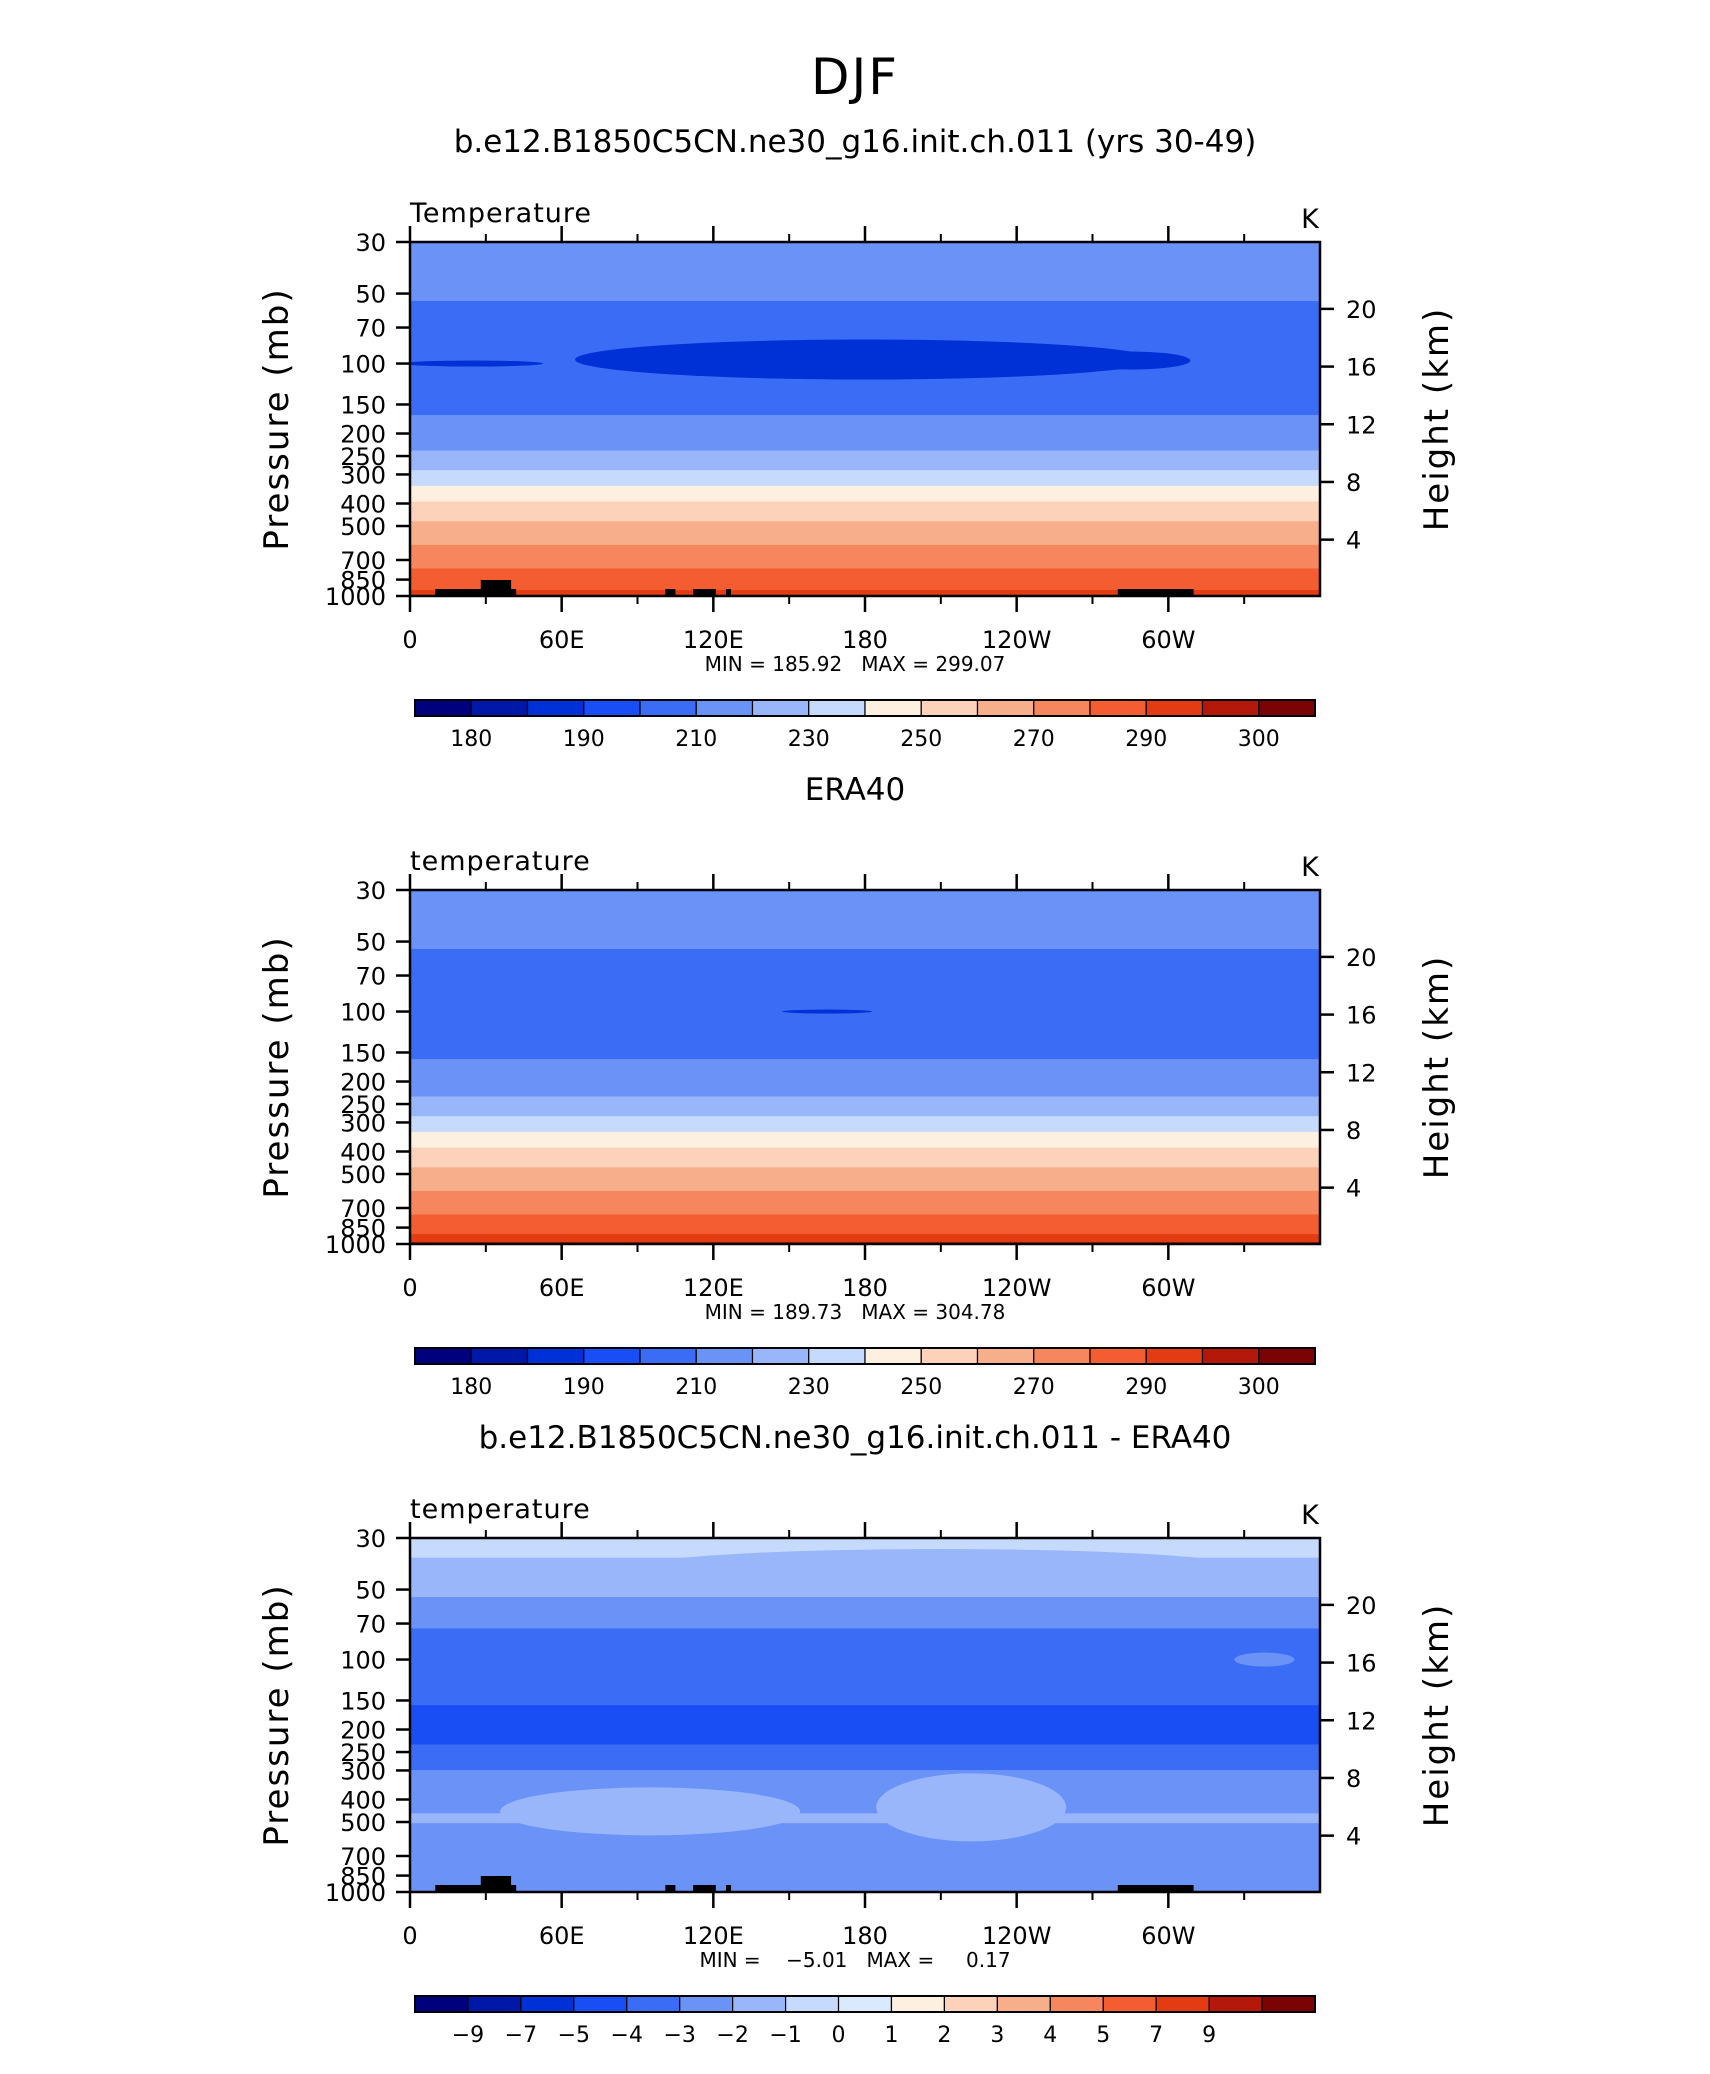 This screenshot has width=1710, height=2074. I want to click on colorbar-frame, so click(865, 2004).